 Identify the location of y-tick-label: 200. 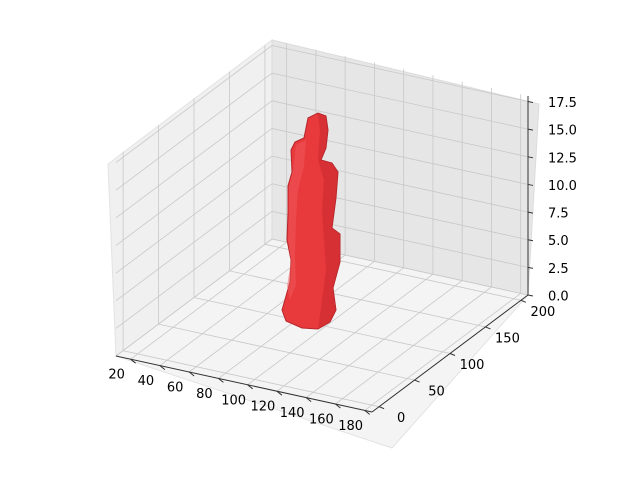
(542, 312).